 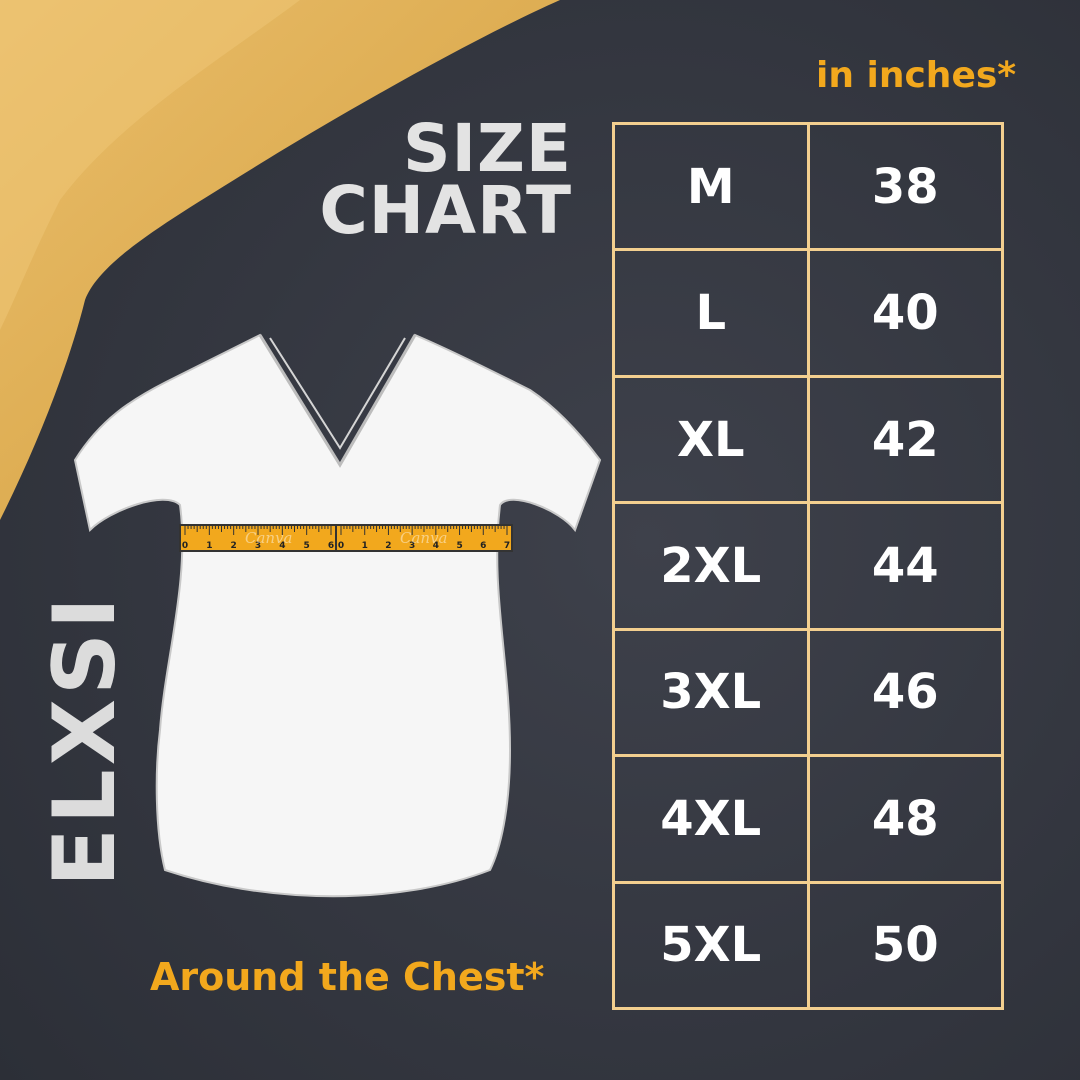 I want to click on chest-value: 50, so click(x=905, y=945).